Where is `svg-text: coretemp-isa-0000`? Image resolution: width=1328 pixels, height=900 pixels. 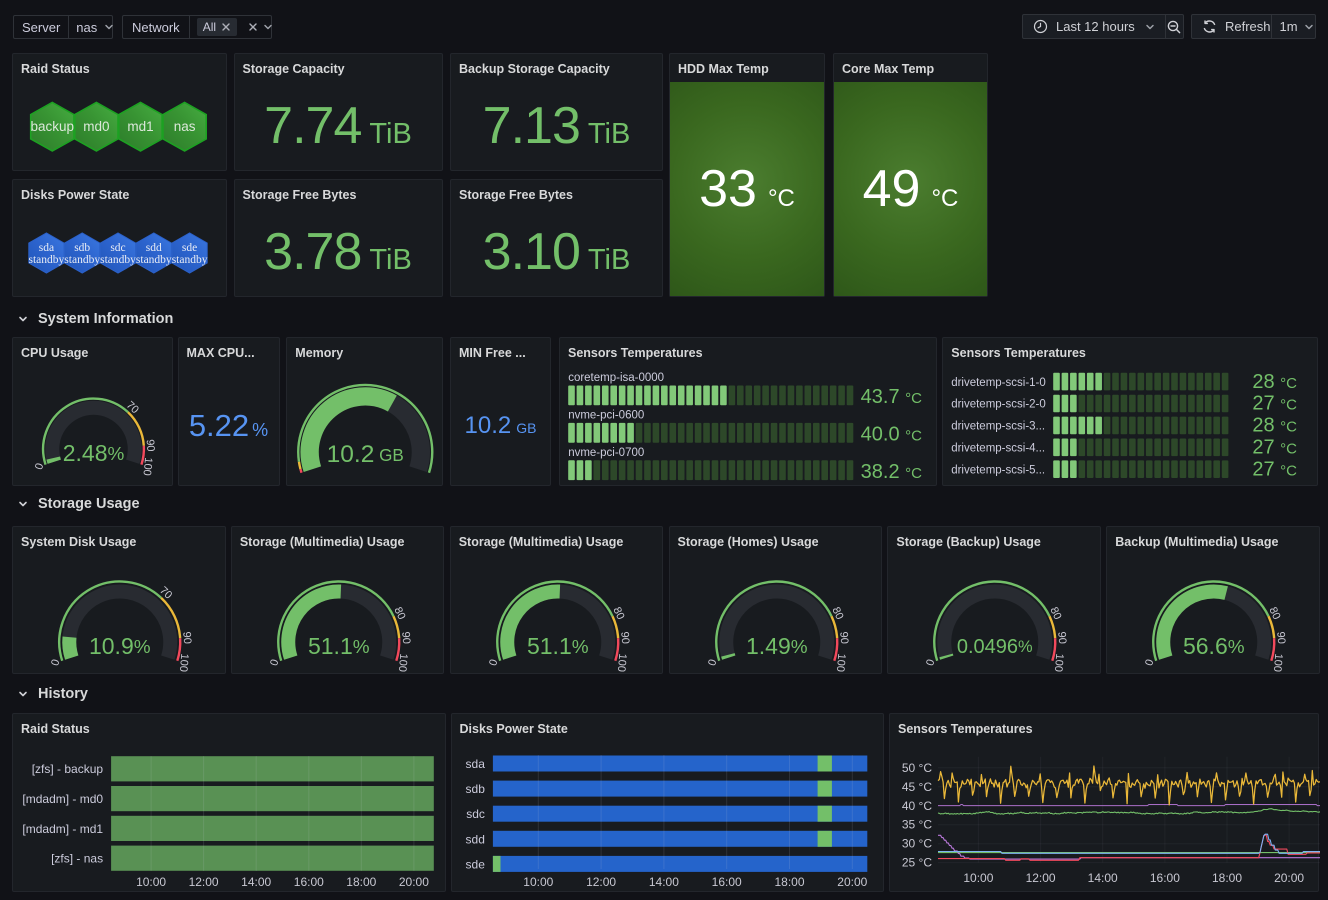
svg-text: coretemp-isa-0000 is located at coordinates (616, 378).